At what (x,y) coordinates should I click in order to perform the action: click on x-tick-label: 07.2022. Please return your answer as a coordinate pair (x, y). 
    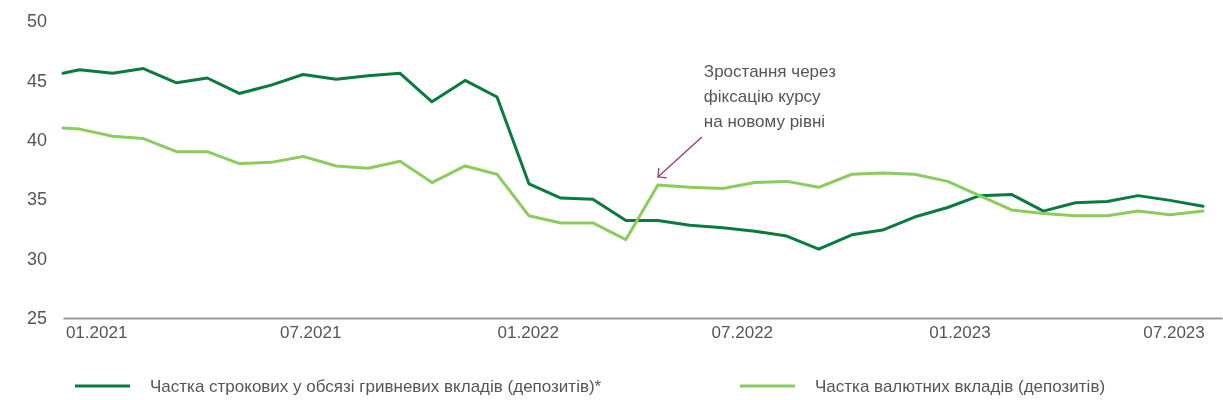
    Looking at the image, I should click on (742, 333).